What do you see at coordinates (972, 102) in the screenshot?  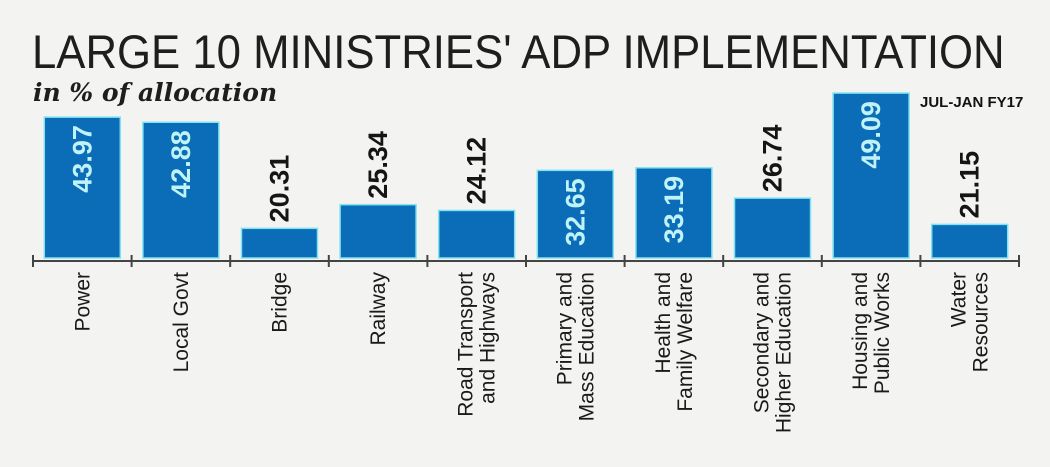 I see `period-label: JUL-JAN FY17` at bounding box center [972, 102].